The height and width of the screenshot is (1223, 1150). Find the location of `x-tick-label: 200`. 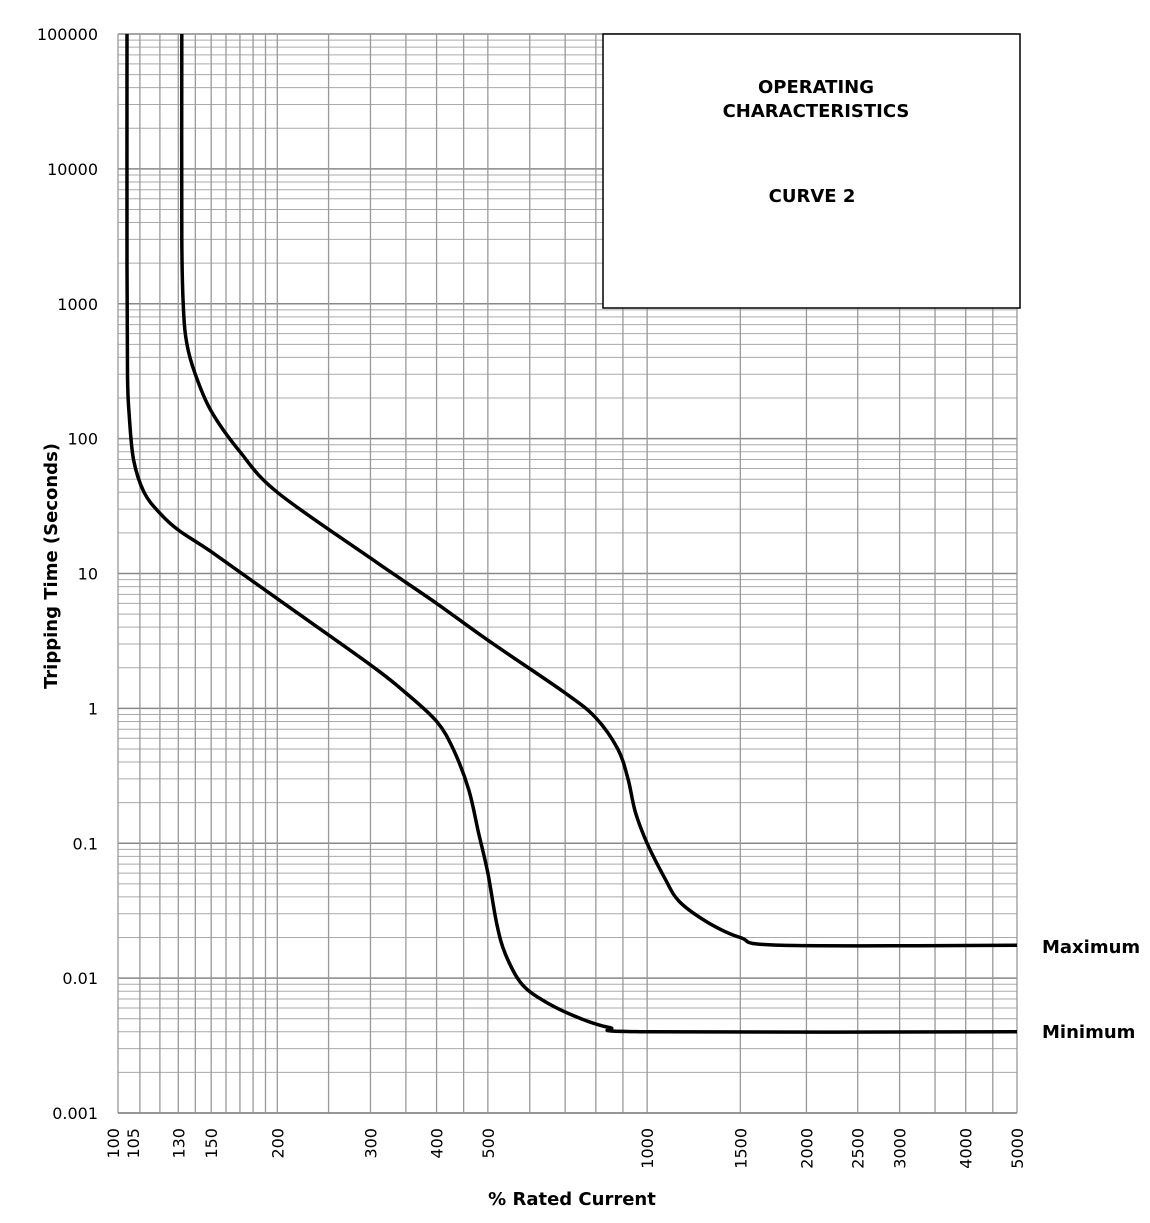

x-tick-label: 200 is located at coordinates (277, 1143).